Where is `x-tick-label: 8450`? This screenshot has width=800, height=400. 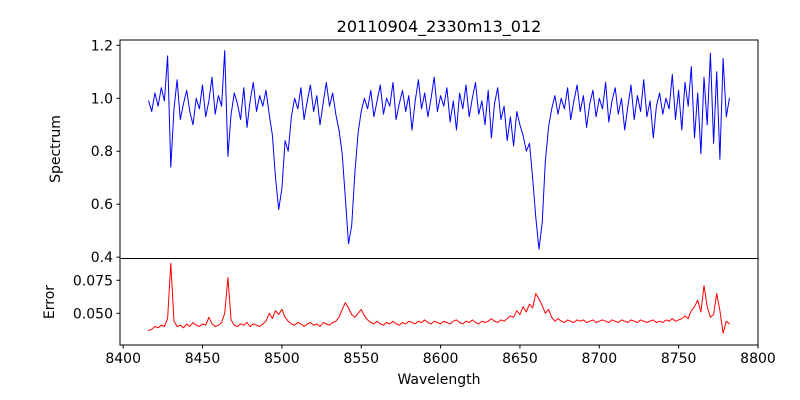 x-tick-label: 8450 is located at coordinates (203, 359).